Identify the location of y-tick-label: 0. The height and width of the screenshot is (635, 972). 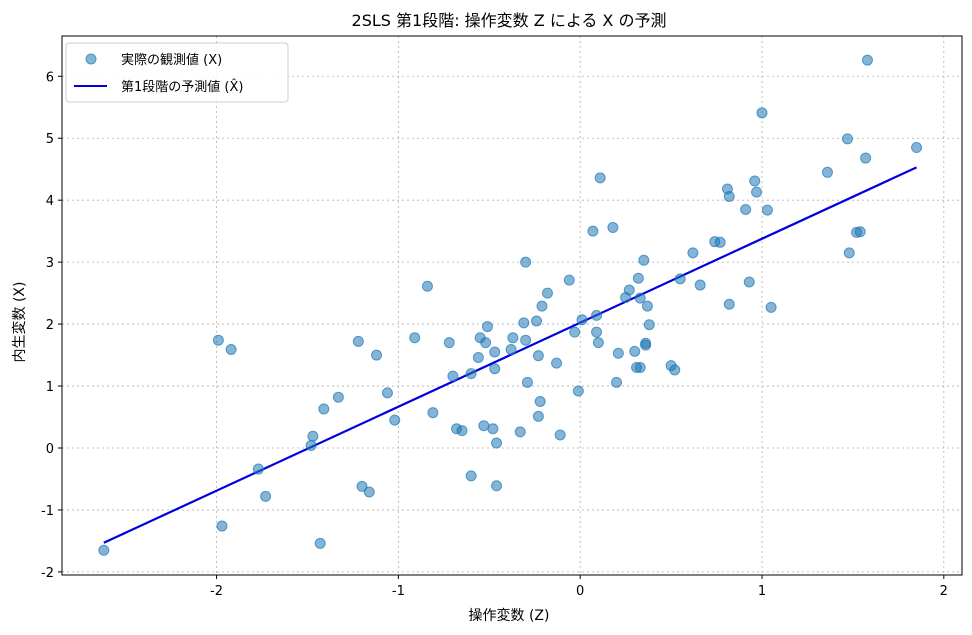
(50, 449).